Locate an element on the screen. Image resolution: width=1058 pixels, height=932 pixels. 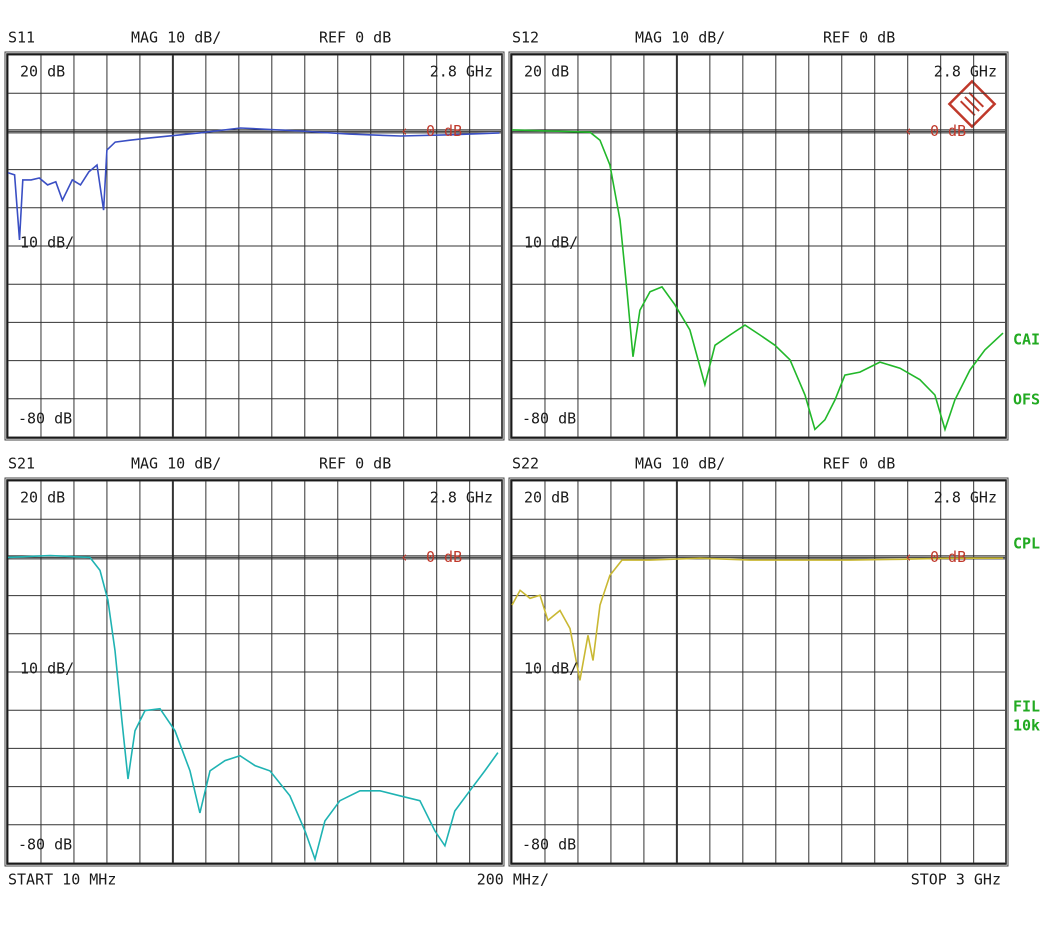
side-label: FIL is located at coordinates (1026, 707).